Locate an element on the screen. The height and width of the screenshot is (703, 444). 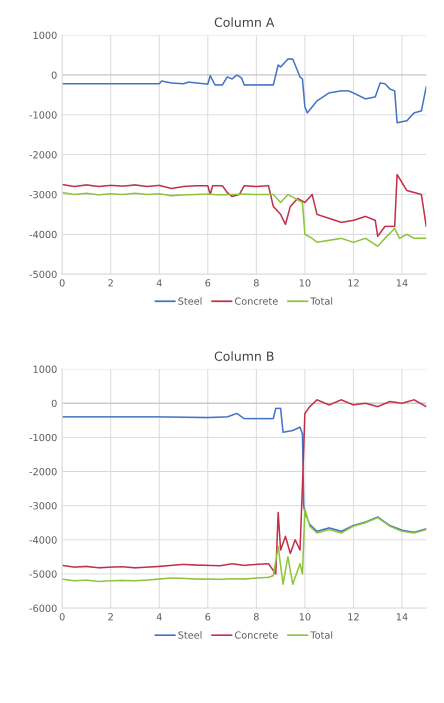
chart-title: Column A is located at coordinates (244, 22).